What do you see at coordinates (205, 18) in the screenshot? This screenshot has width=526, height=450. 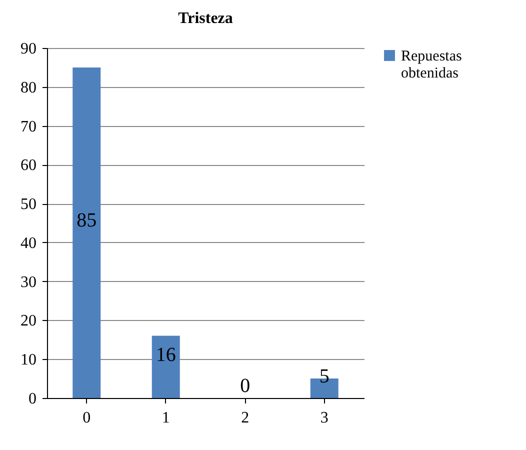 I see `chart-title: Tristeza` at bounding box center [205, 18].